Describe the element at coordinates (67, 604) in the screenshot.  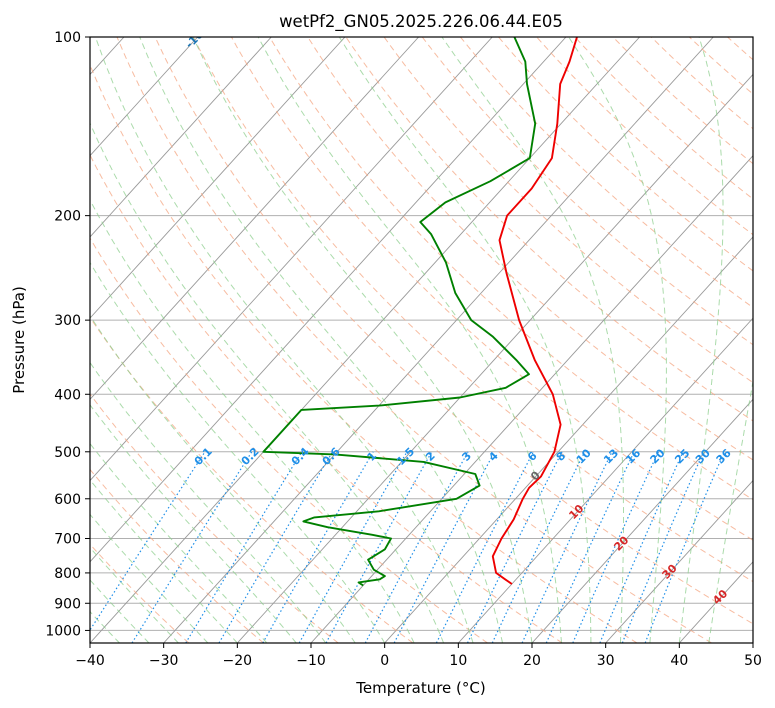
I see `y-tick-label: 900` at that location.